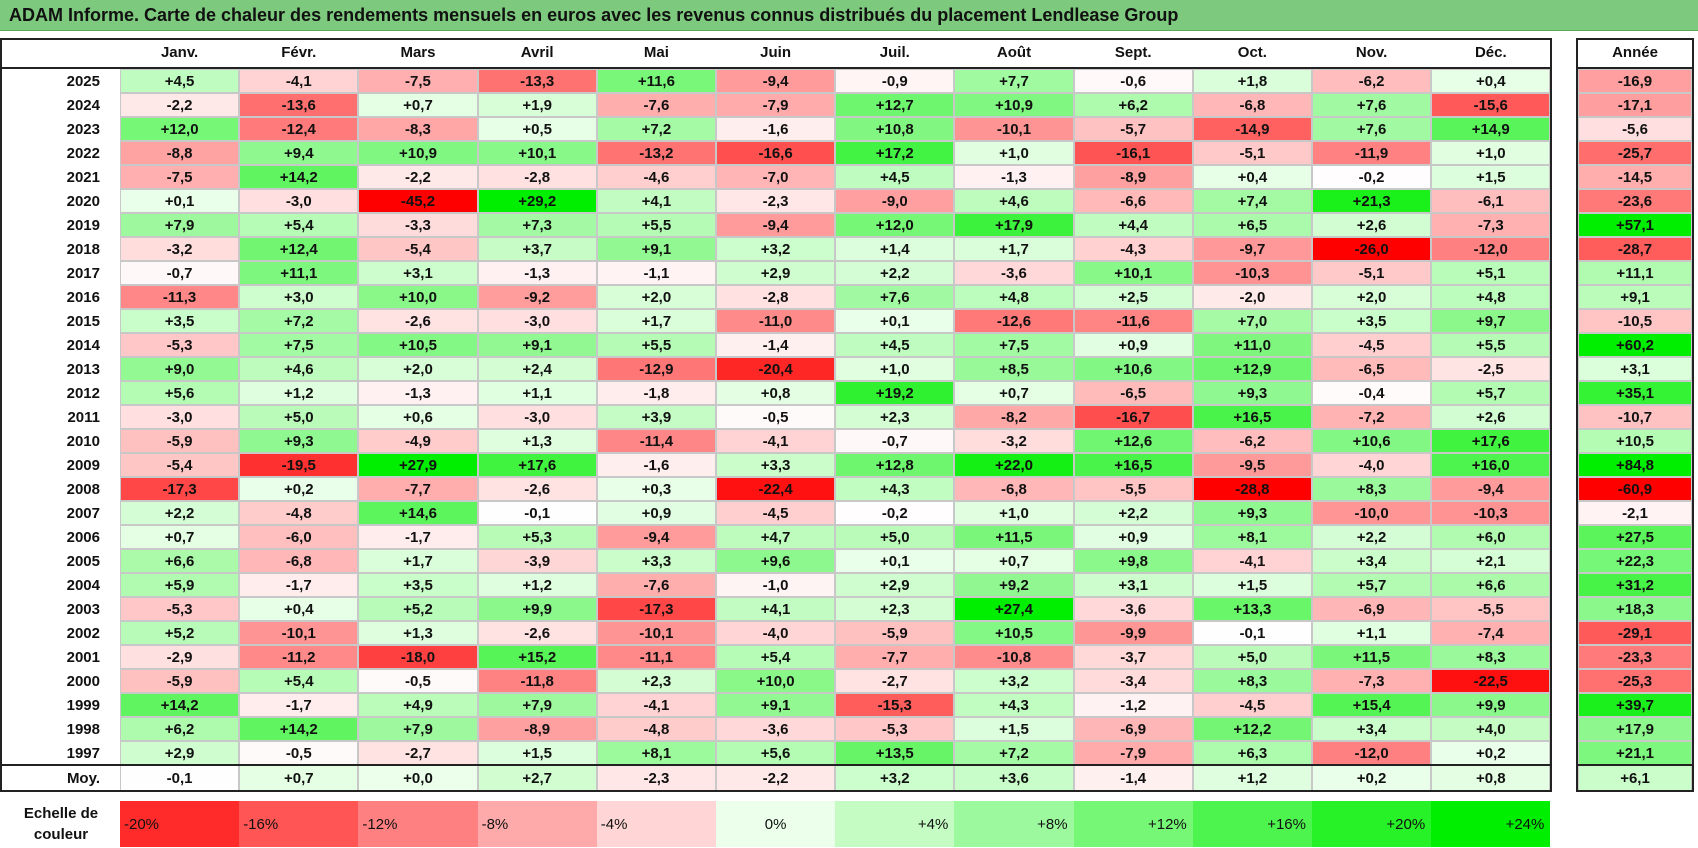 This screenshot has width=1698, height=848. Describe the element at coordinates (776, 633) in the screenshot. I see `heatmap-cell: -4,0` at that location.